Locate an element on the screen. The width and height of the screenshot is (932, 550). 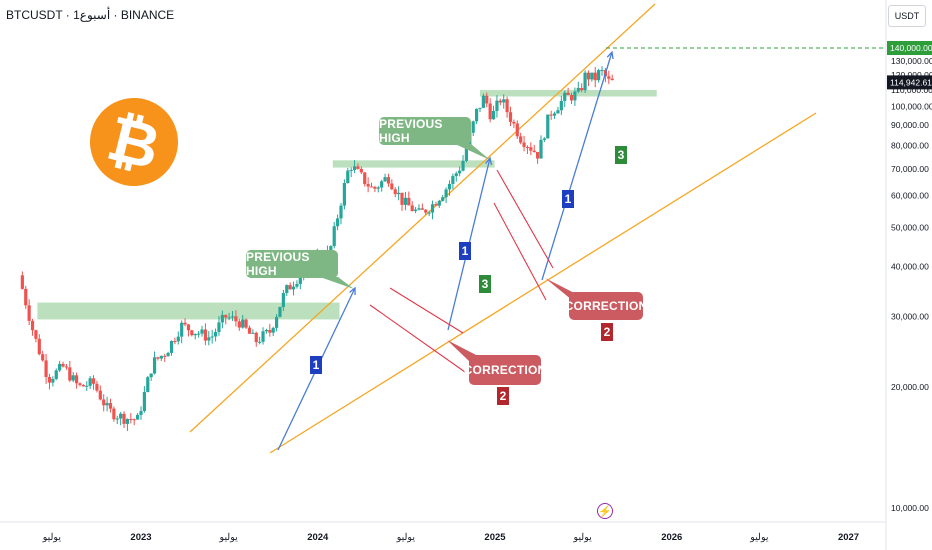
wave-1-badge-2025b: 1 is located at coordinates (568, 199).